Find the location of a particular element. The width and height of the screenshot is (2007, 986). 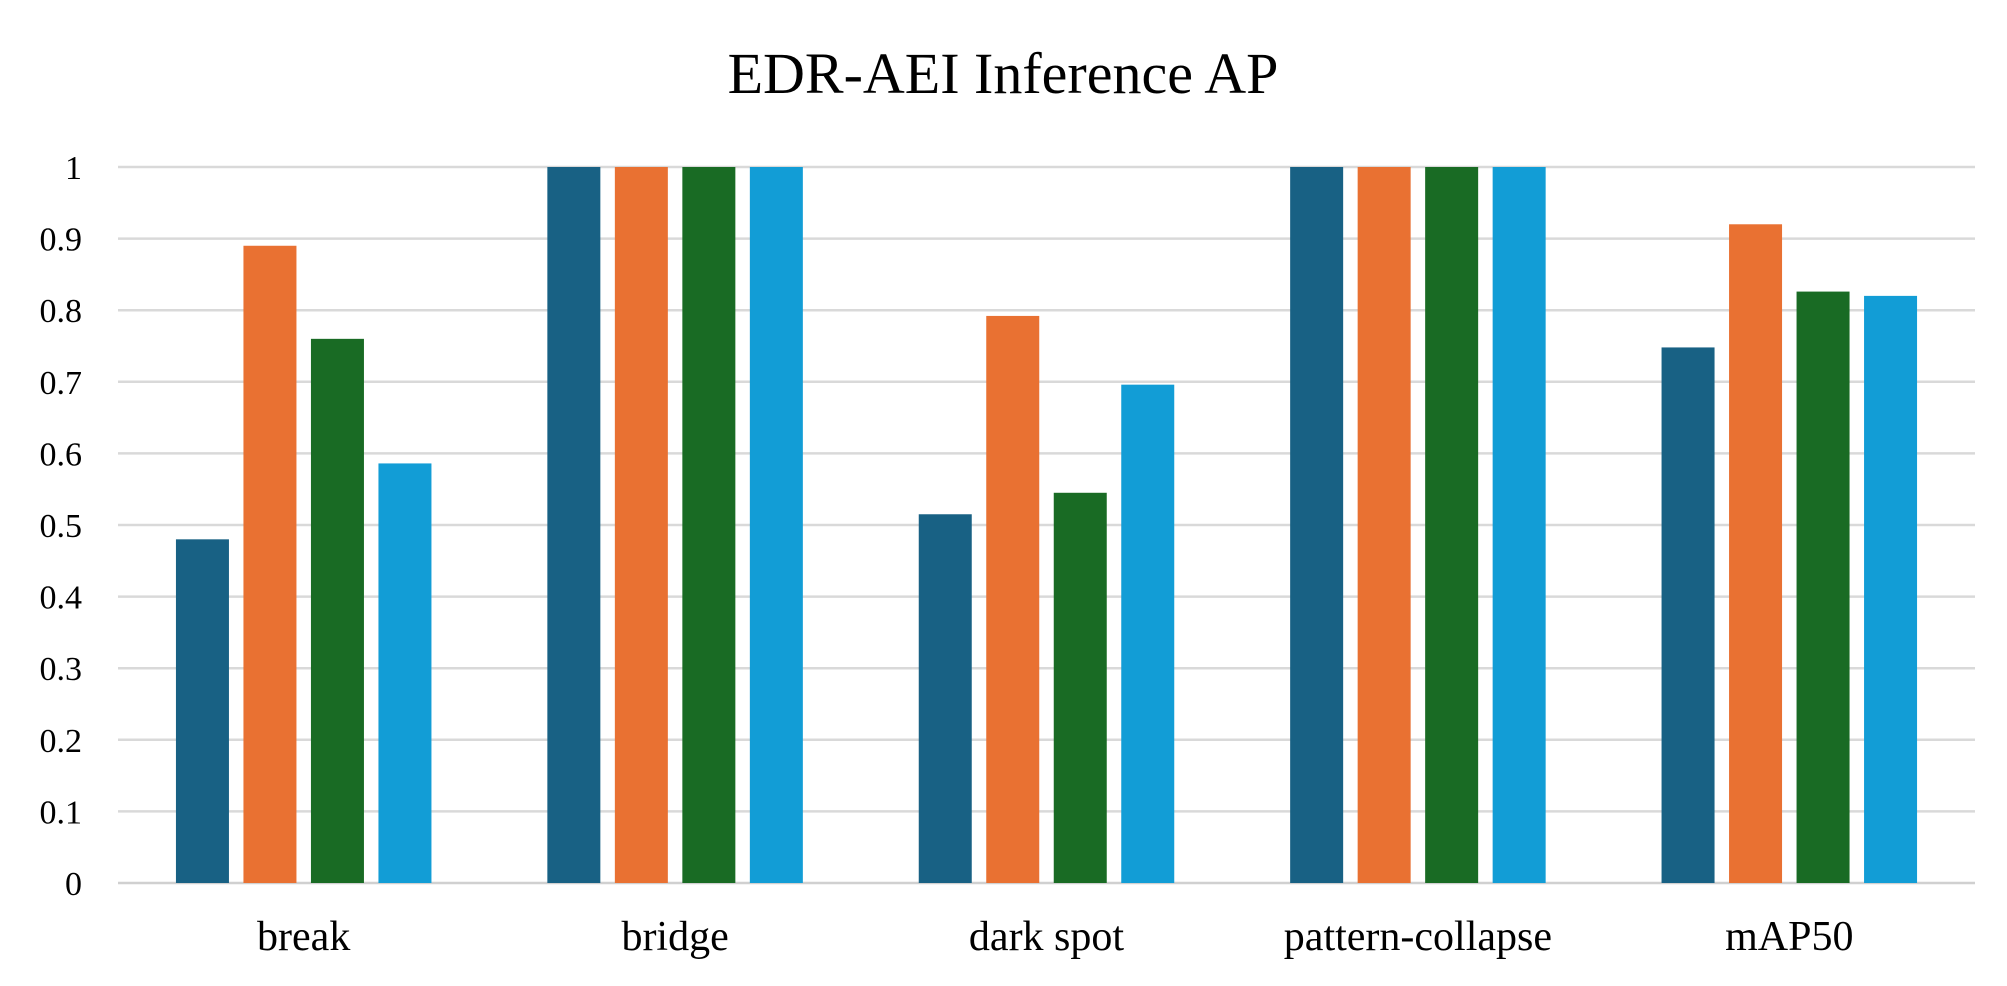

y-tick-label: 0.5 is located at coordinates (61, 526).